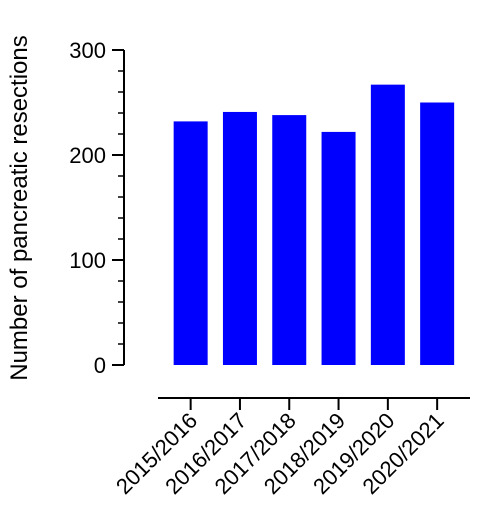 The width and height of the screenshot is (479, 528). I want to click on y-tick-label: 300, so click(87, 50).